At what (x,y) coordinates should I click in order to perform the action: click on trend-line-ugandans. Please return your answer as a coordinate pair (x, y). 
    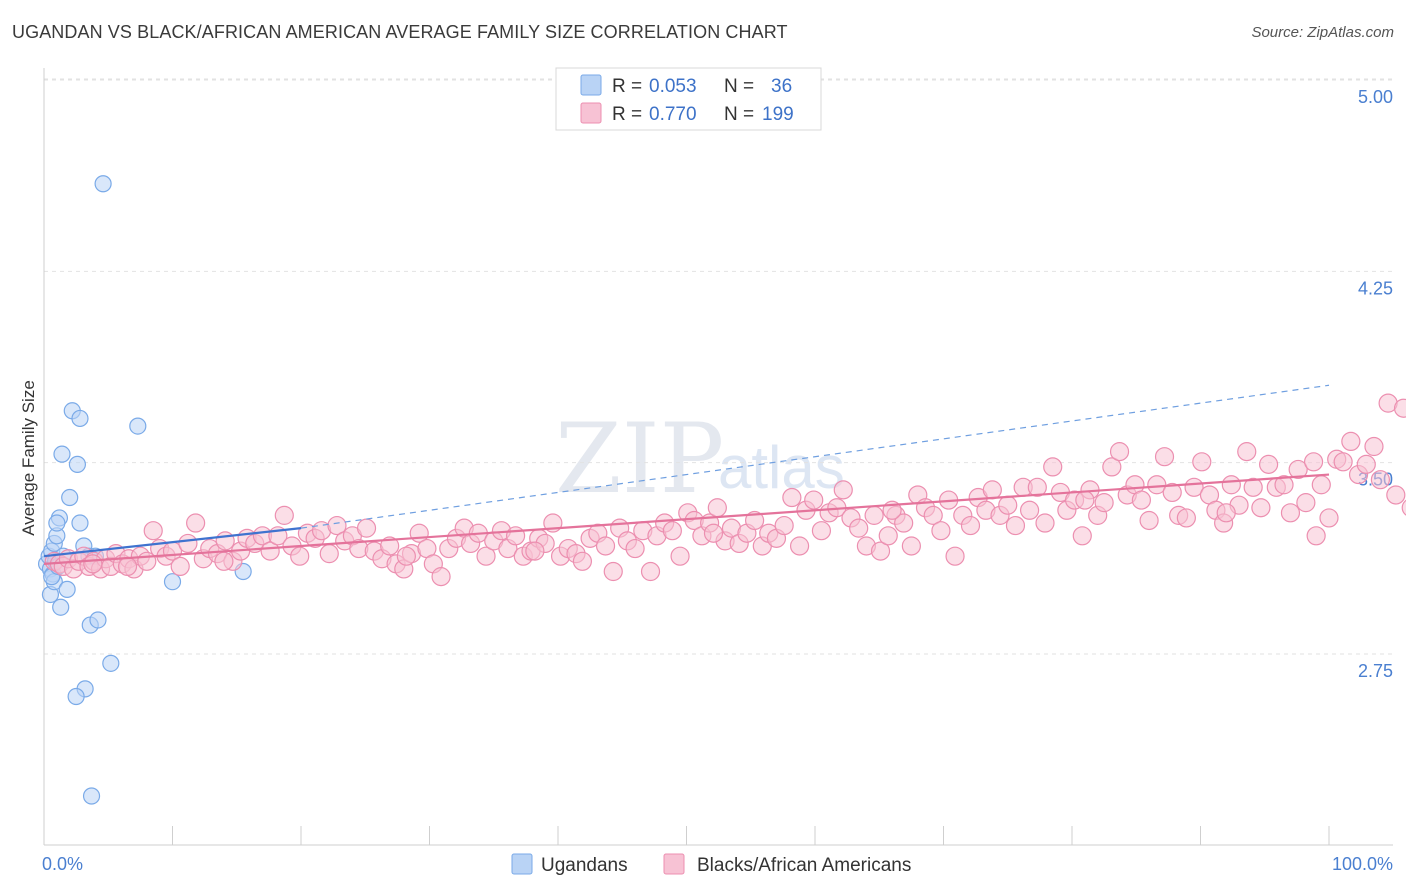
    Looking at the image, I should click on (172, 542).